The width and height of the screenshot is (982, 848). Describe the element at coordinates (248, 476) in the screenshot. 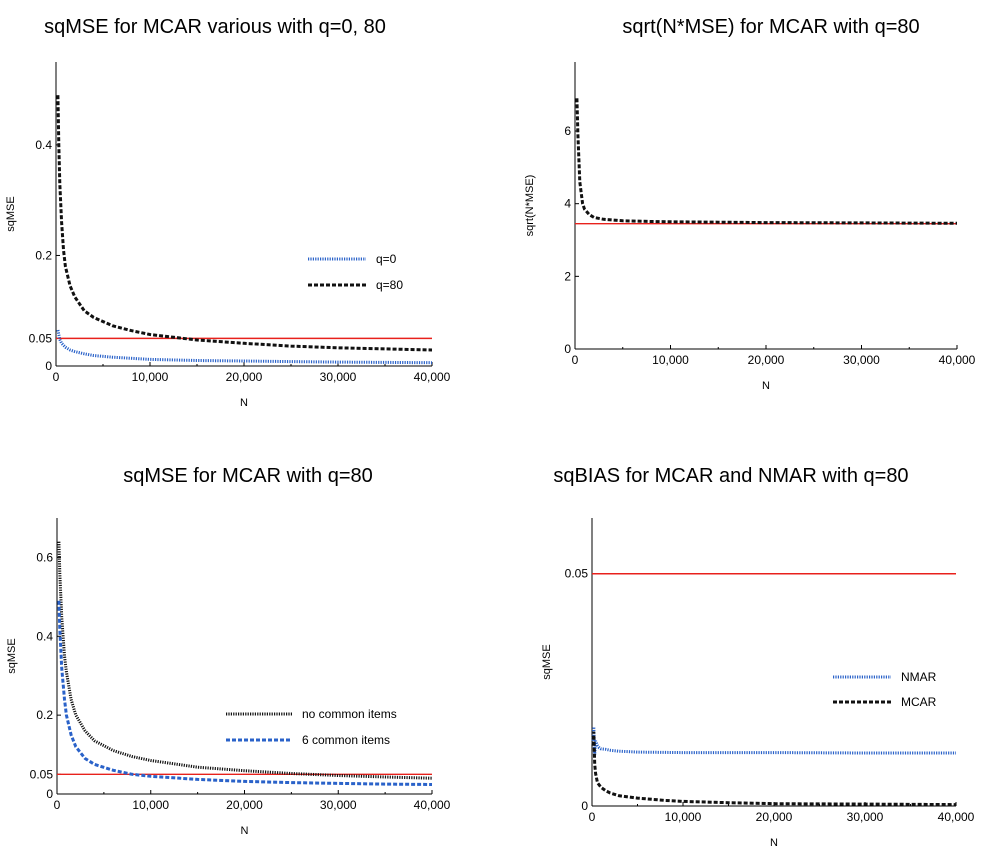

I see `chart-title: sqMSE for MCAR with q=80` at that location.